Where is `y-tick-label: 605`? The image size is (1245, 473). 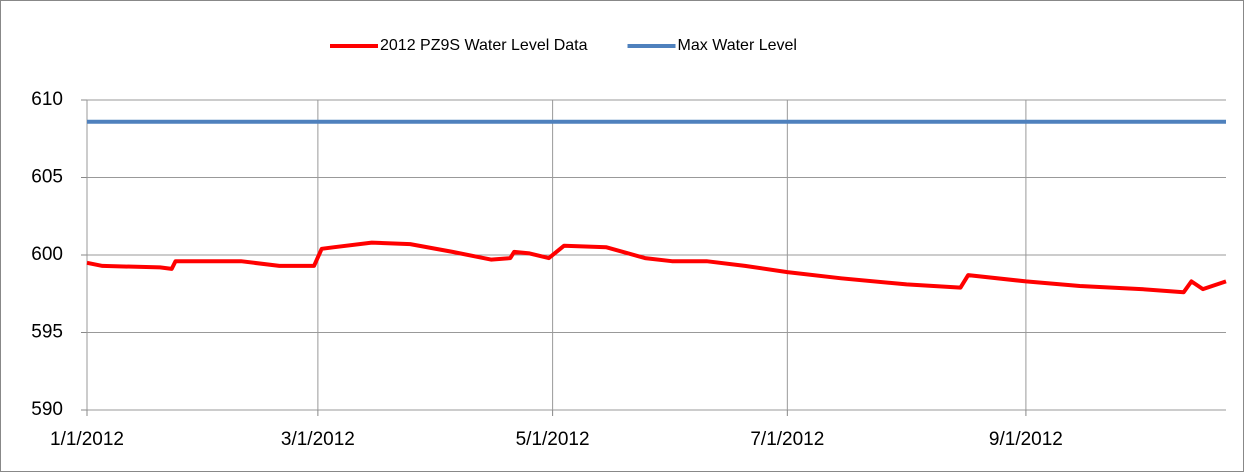 y-tick-label: 605 is located at coordinates (47, 177).